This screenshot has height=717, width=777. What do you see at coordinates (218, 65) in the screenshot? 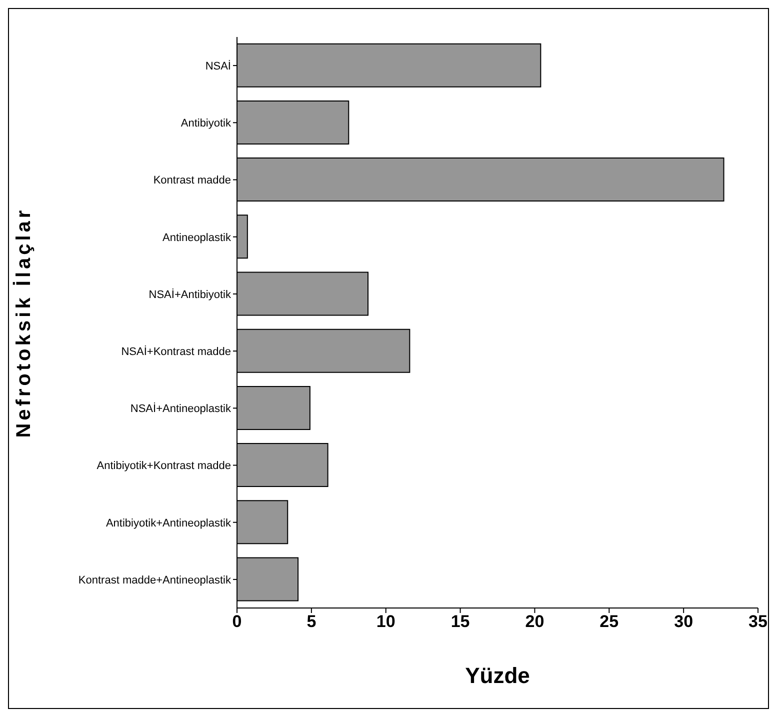
I see `y-tick-label: NSAİ` at bounding box center [218, 65].